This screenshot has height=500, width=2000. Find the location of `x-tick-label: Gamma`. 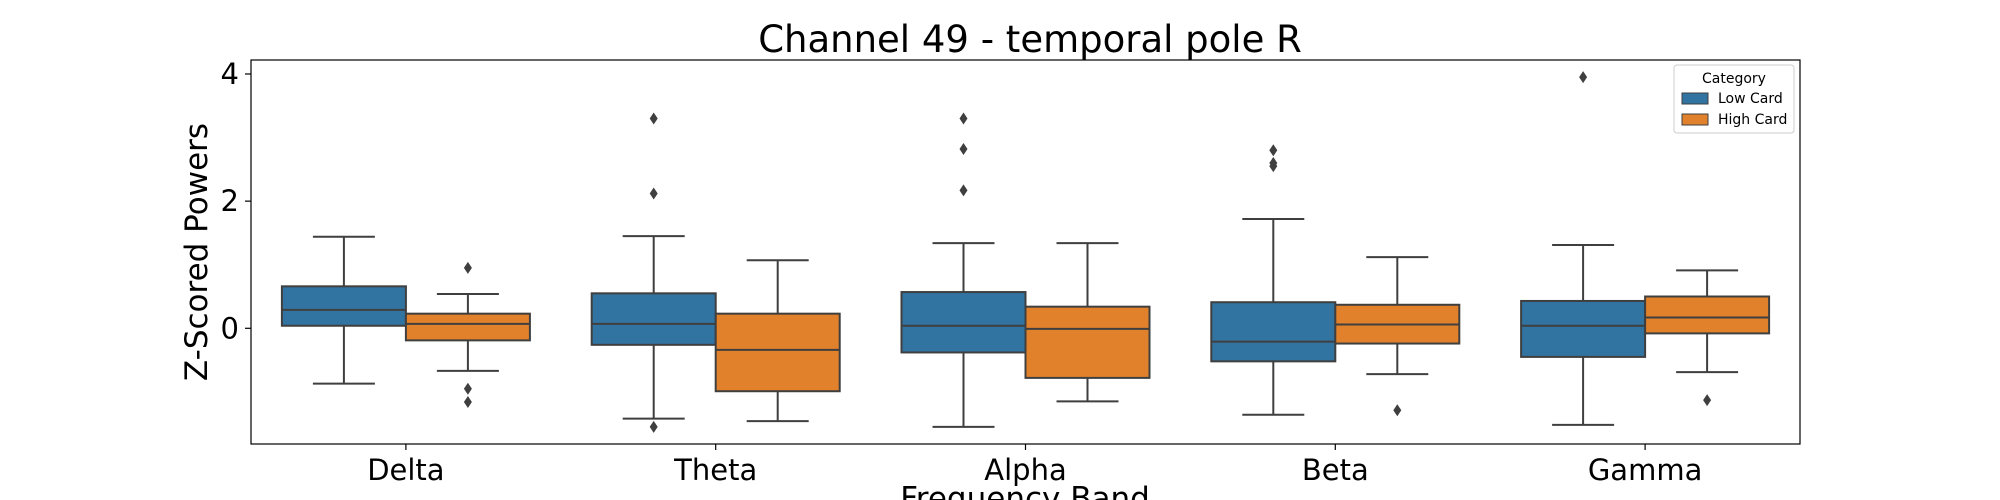

x-tick-label: Gamma is located at coordinates (1645, 470).